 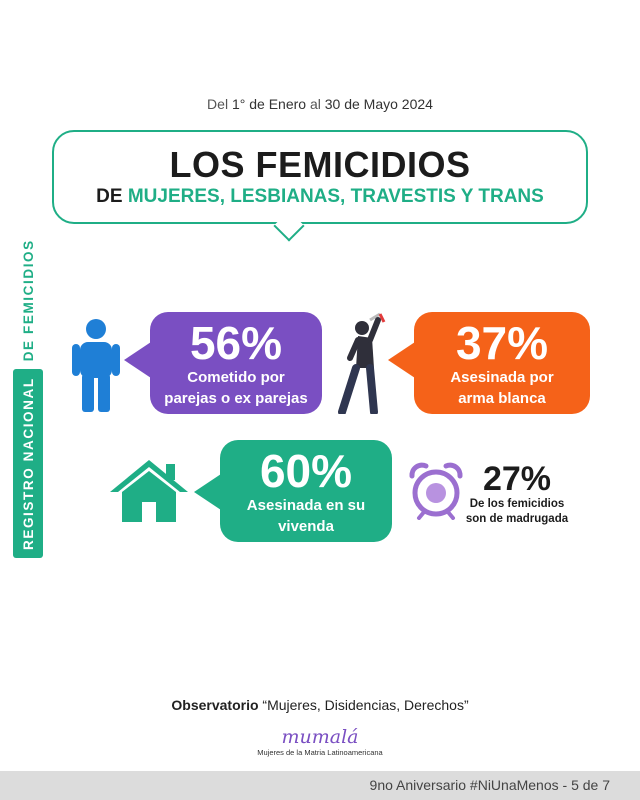 I want to click on stat-label-line1: Asesinada por, so click(x=502, y=377).